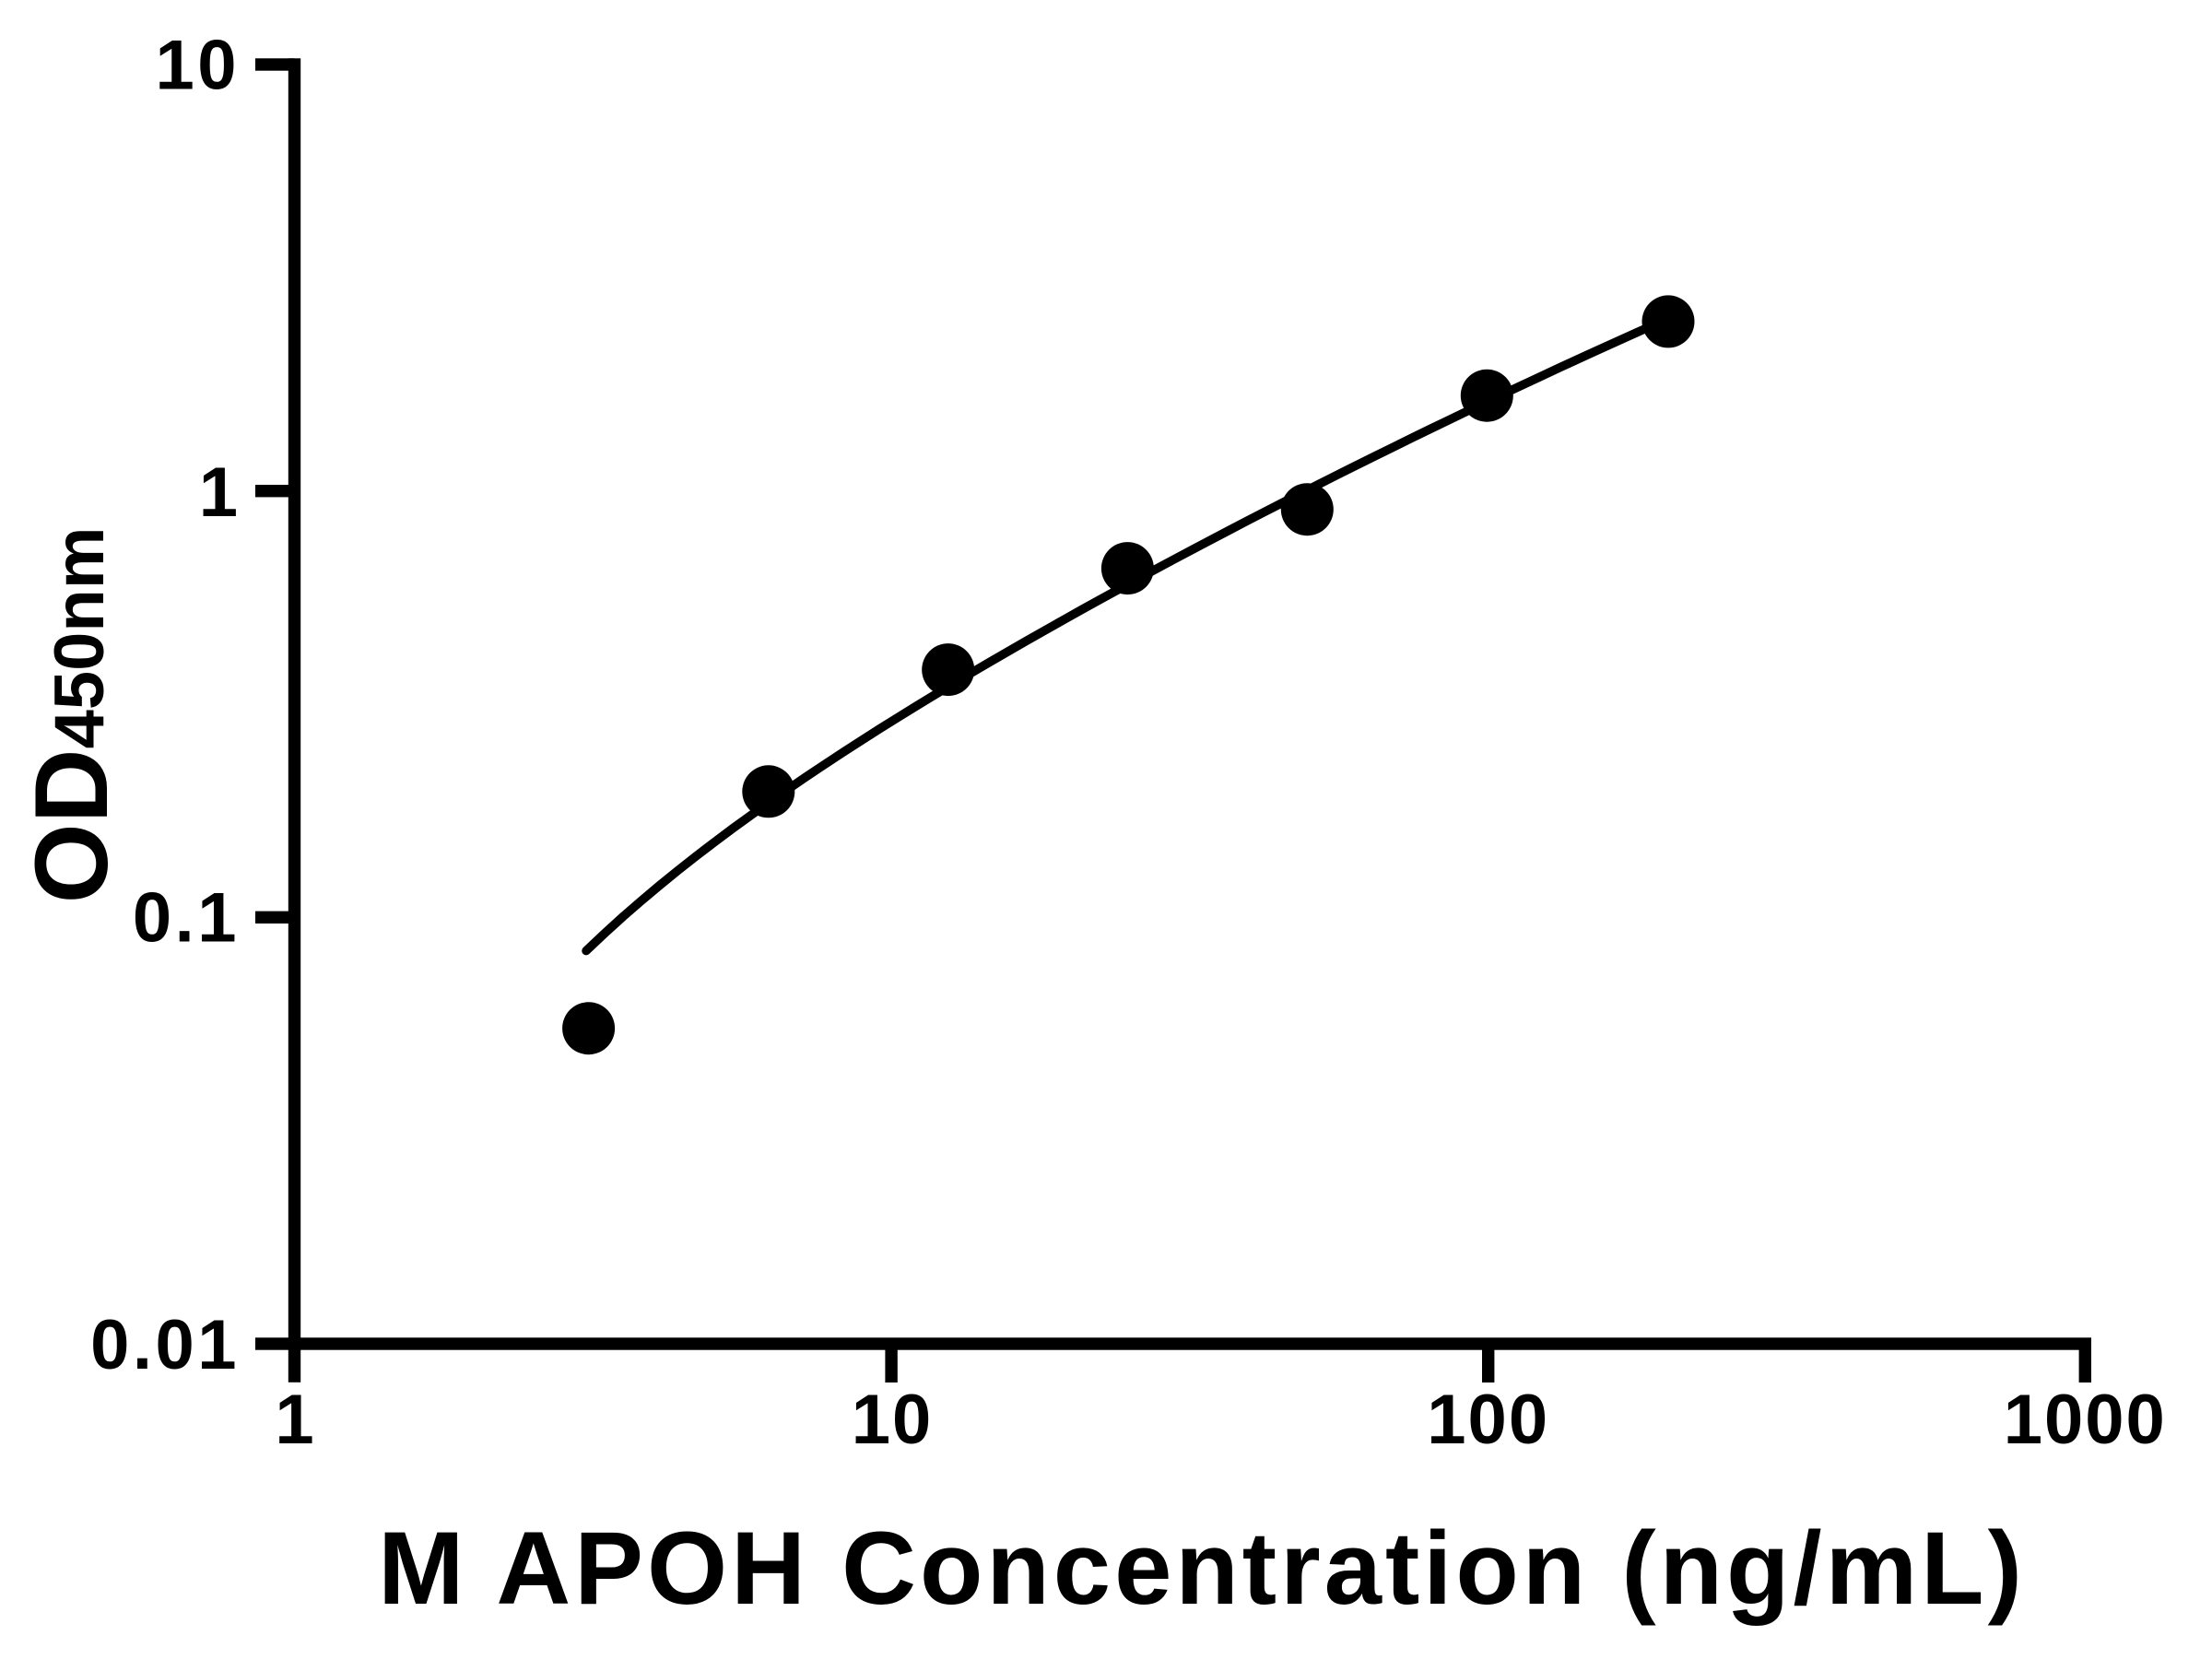 Image resolution: width=2212 pixels, height=1659 pixels. What do you see at coordinates (1488, 1420) in the screenshot?
I see `svg-text: 100` at bounding box center [1488, 1420].